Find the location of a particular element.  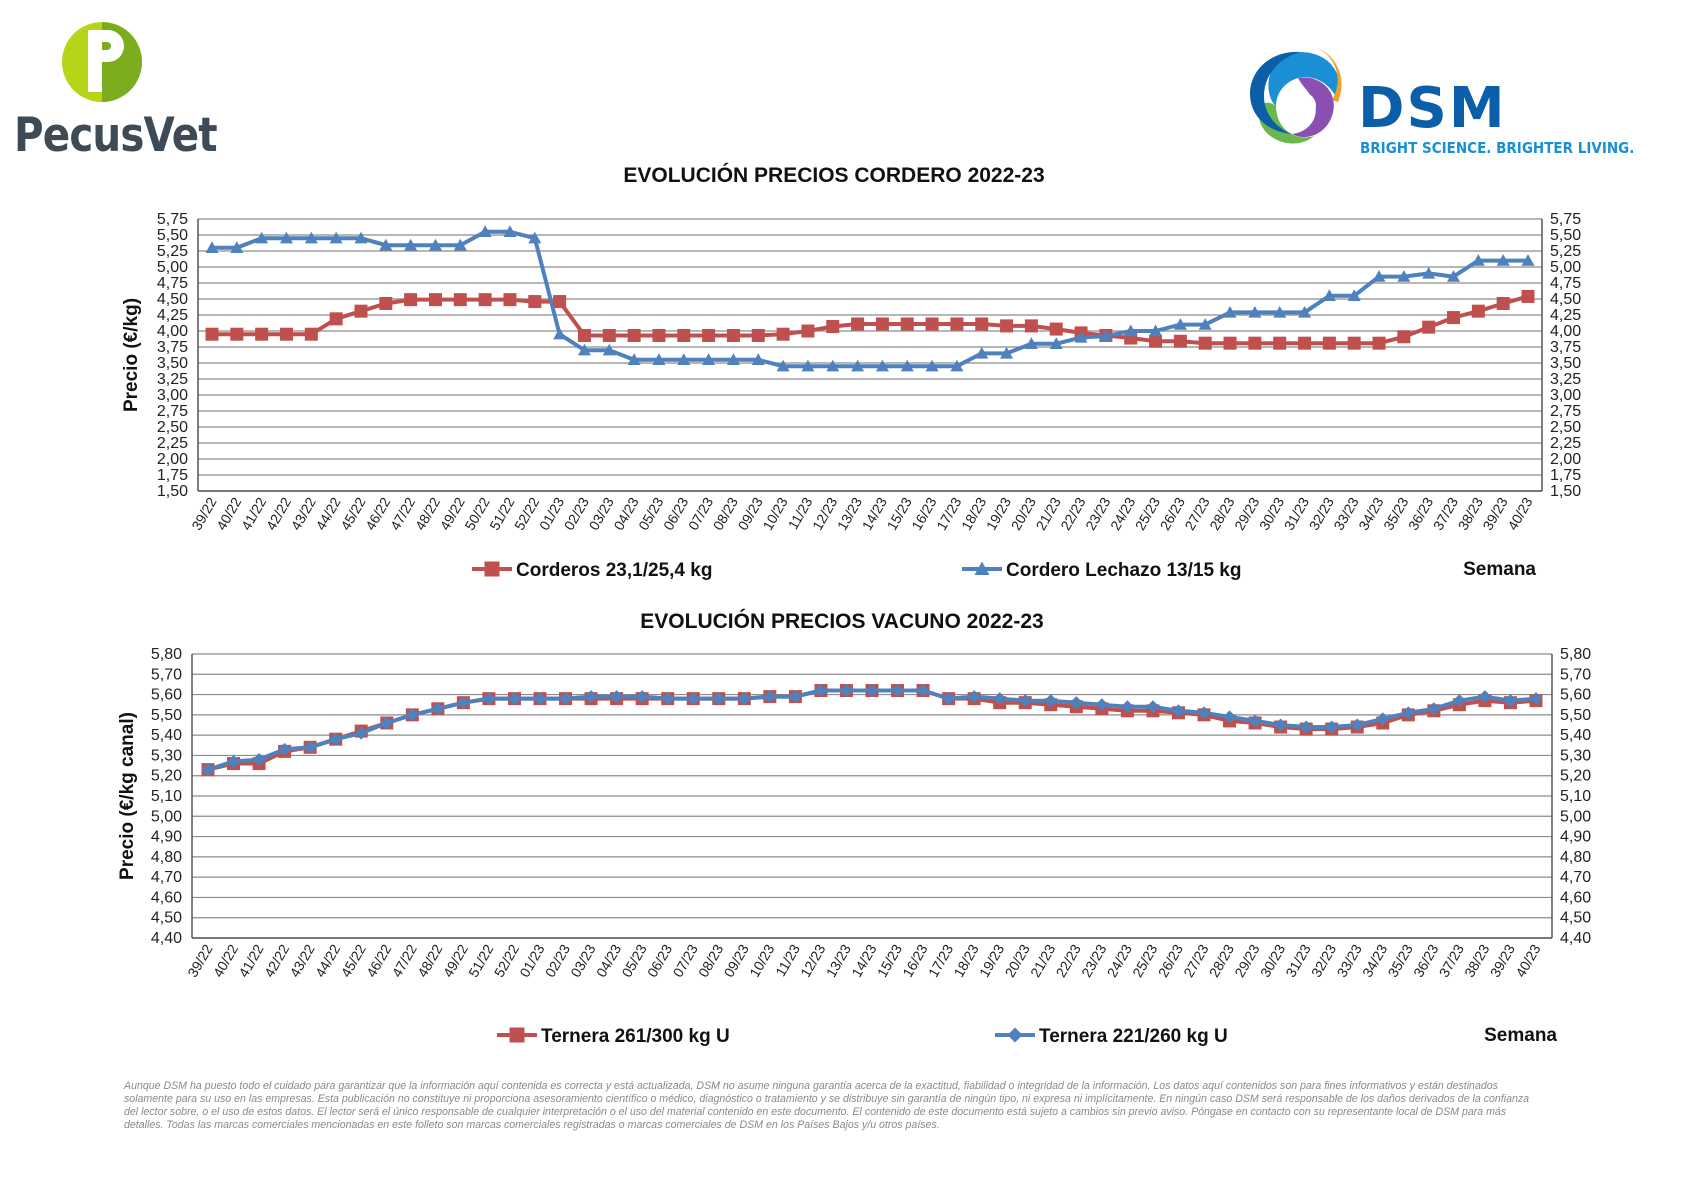

y-tick-label-left: 5,00 is located at coordinates (166, 816).